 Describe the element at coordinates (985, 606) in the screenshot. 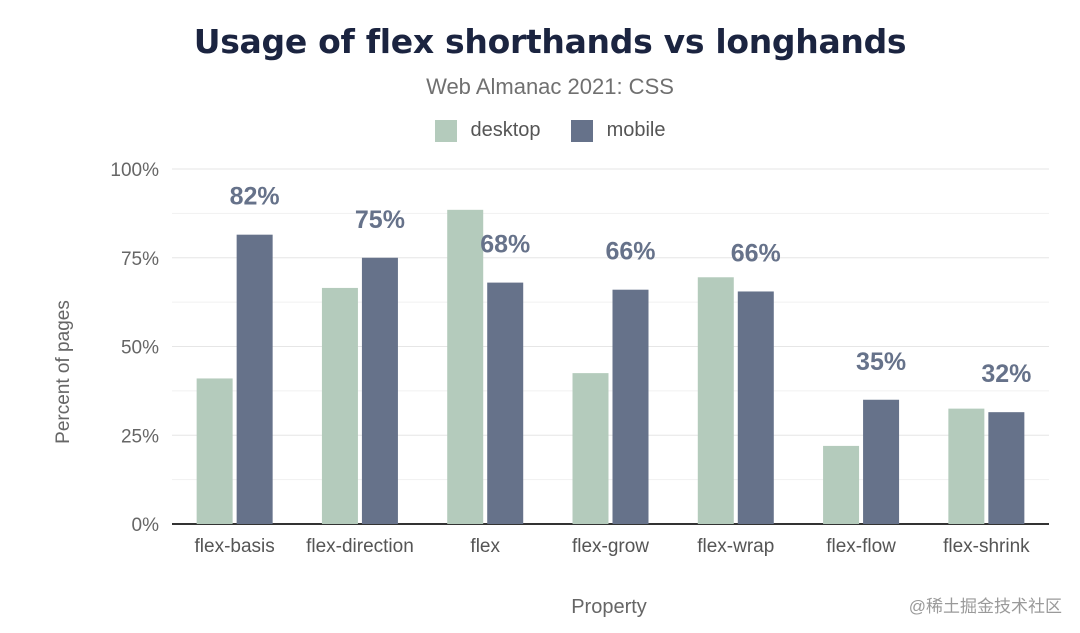

I see `watermark-text: @稀土掘金技术社区` at that location.